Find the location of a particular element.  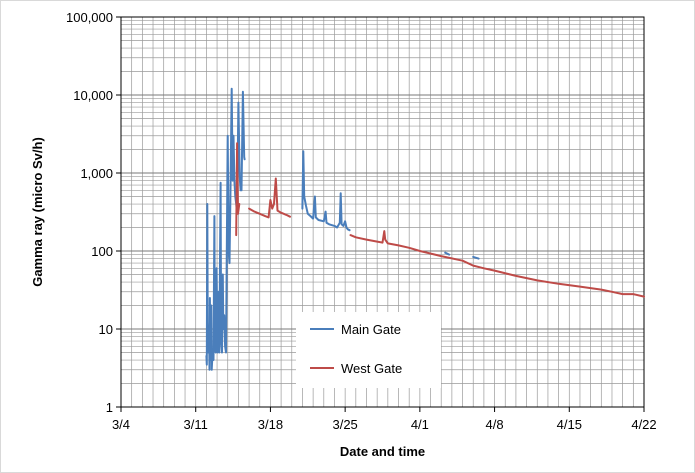

x-tick-label: 3/11 is located at coordinates (196, 424).